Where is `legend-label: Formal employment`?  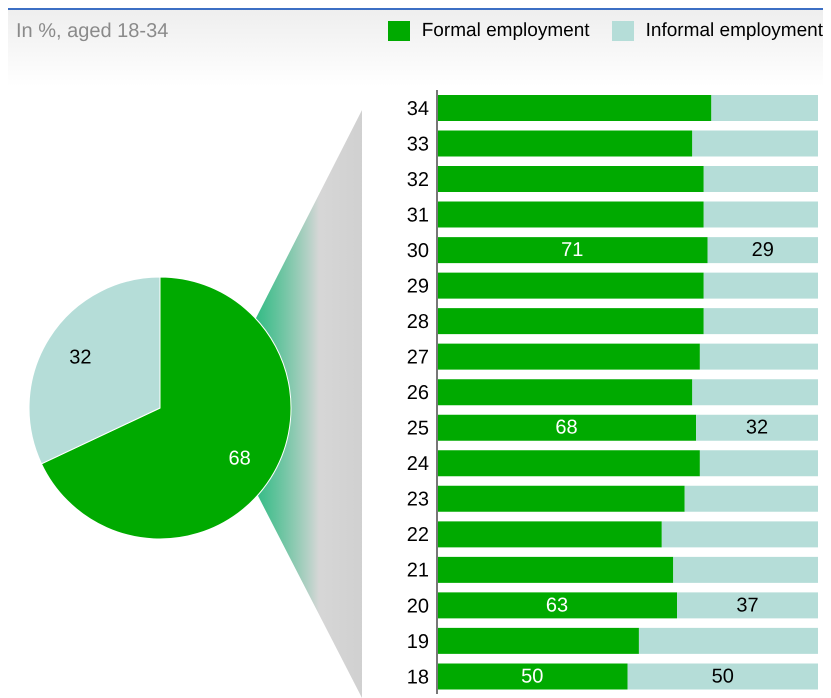
legend-label: Formal employment is located at coordinates (506, 31).